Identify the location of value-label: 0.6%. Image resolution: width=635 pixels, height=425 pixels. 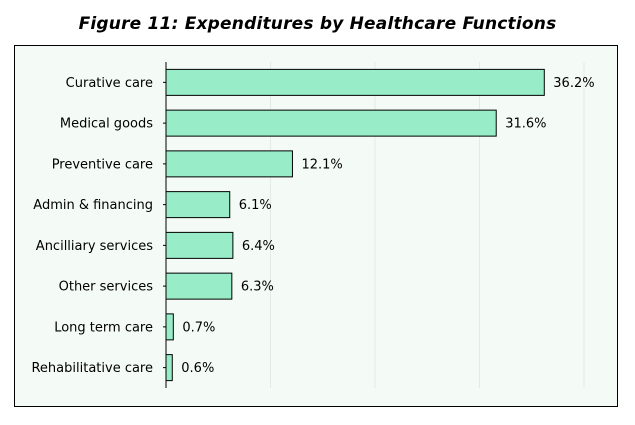
(197, 368).